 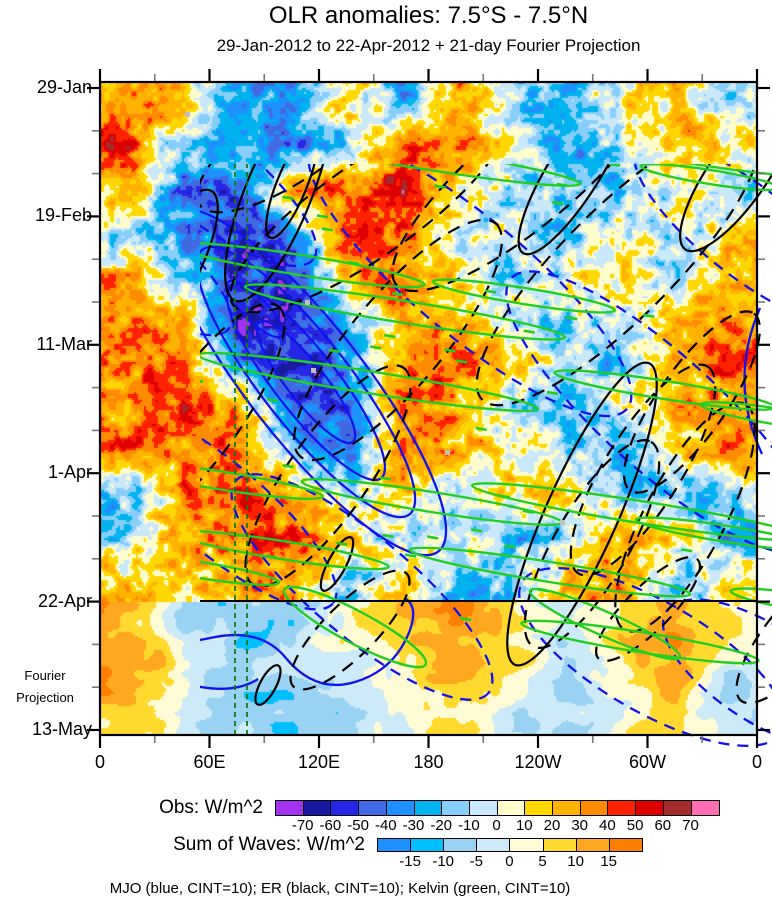 I want to click on x-tick-label-0-0: 0, so click(x=99, y=762).